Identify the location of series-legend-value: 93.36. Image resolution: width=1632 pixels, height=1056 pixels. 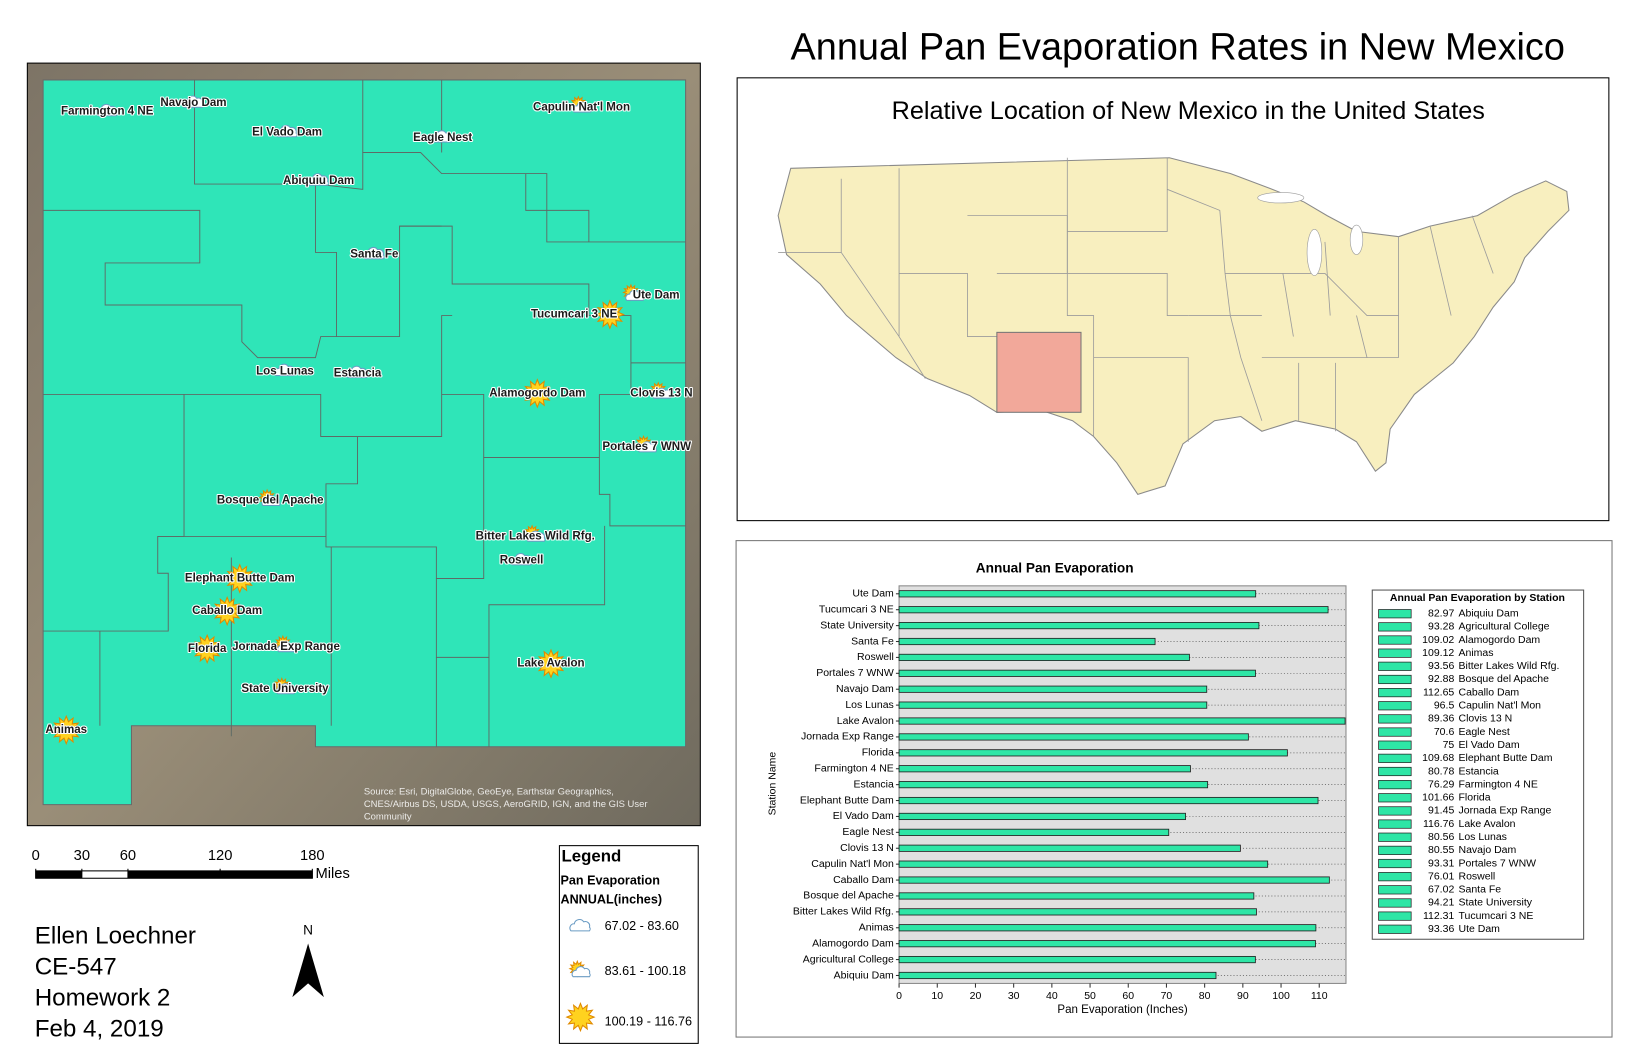
(1441, 929).